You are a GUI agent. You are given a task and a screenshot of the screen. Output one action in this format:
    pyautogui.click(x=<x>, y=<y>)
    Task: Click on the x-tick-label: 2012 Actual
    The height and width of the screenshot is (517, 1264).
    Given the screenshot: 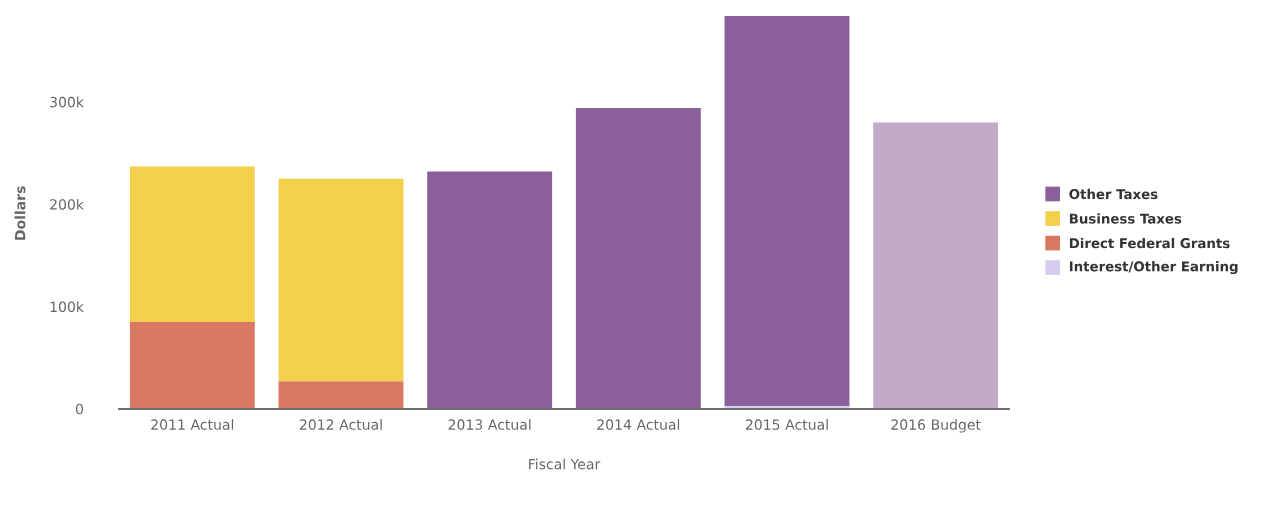 What is the action you would take?
    pyautogui.click(x=340, y=424)
    